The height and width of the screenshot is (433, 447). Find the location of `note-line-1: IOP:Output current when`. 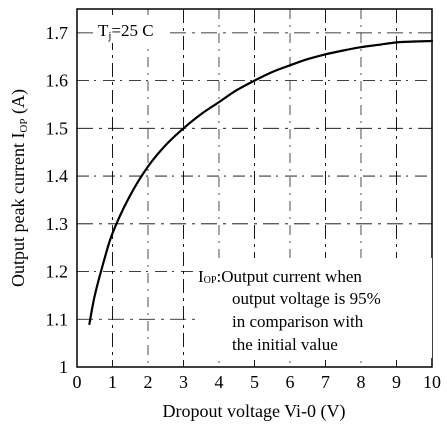

note-line-1: IOP:Output current when is located at coordinates (280, 276).